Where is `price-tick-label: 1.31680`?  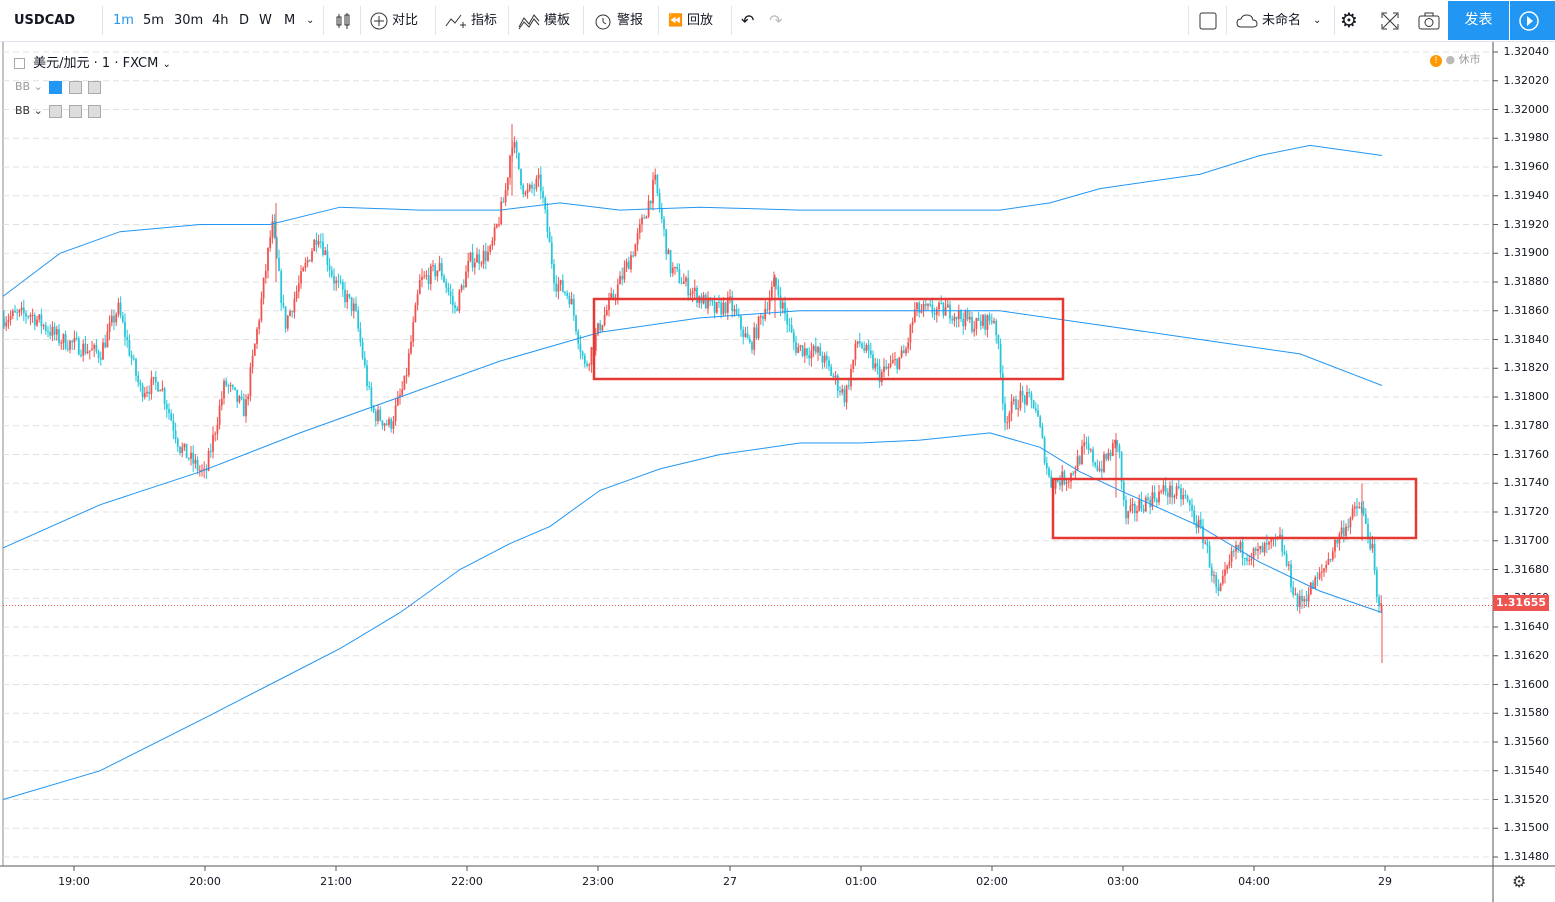 price-tick-label: 1.31680 is located at coordinates (1526, 569).